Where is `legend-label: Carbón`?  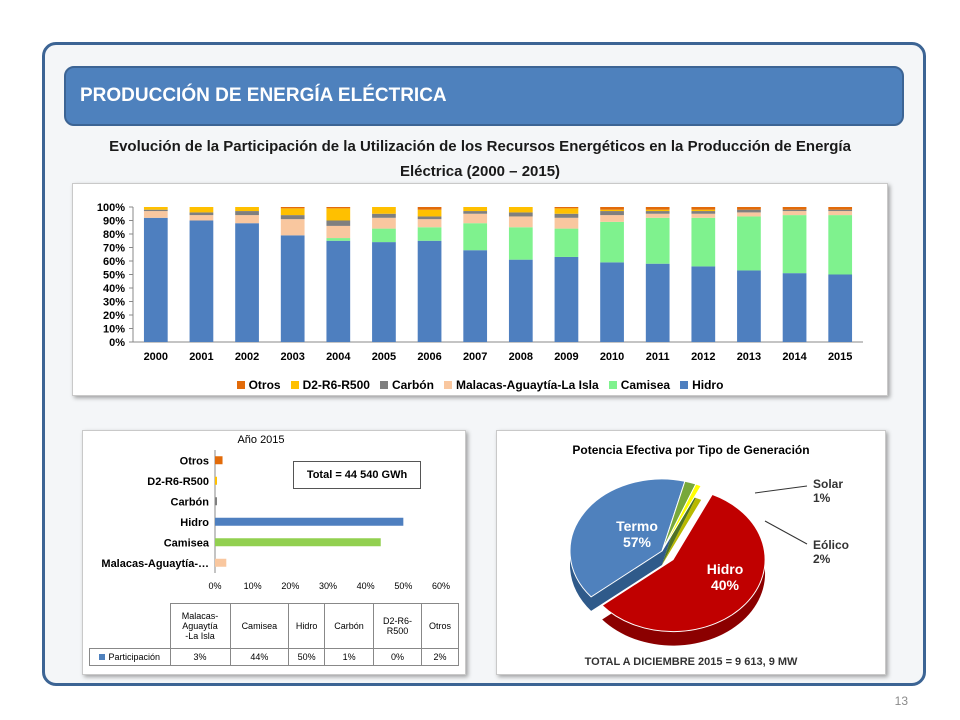 legend-label: Carbón is located at coordinates (412, 385).